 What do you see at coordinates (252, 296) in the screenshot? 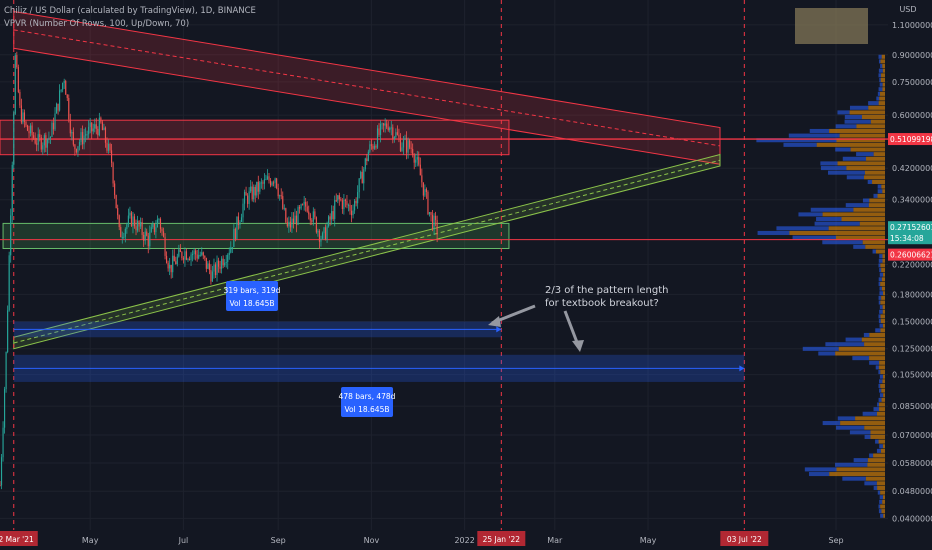
I see `measure-info-box: 319 bars, 319d Vol 18.645B` at bounding box center [252, 296].